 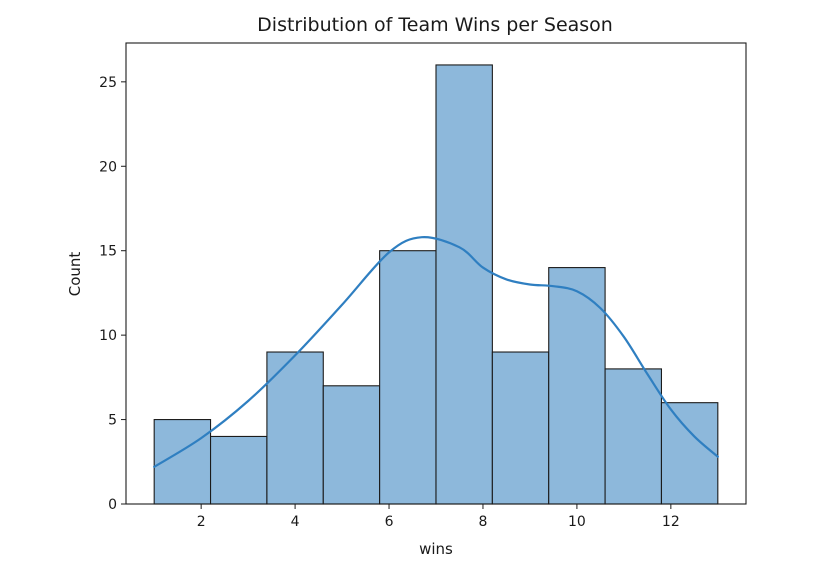 I want to click on x-tick-label: 6, so click(x=389, y=522).